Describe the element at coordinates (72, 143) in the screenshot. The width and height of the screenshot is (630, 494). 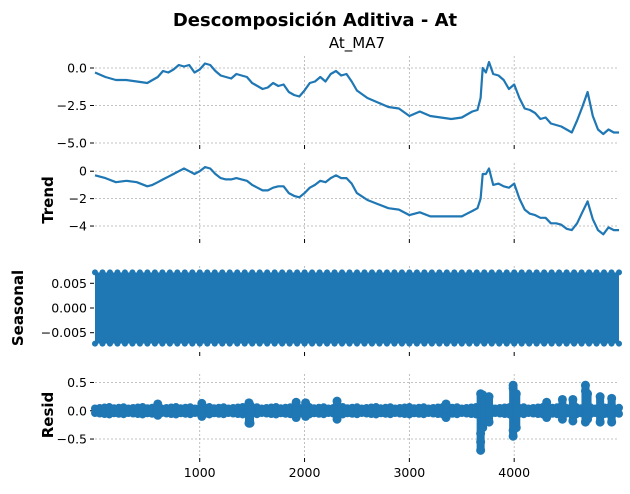
I see `y-tick-label: −5.0` at that location.